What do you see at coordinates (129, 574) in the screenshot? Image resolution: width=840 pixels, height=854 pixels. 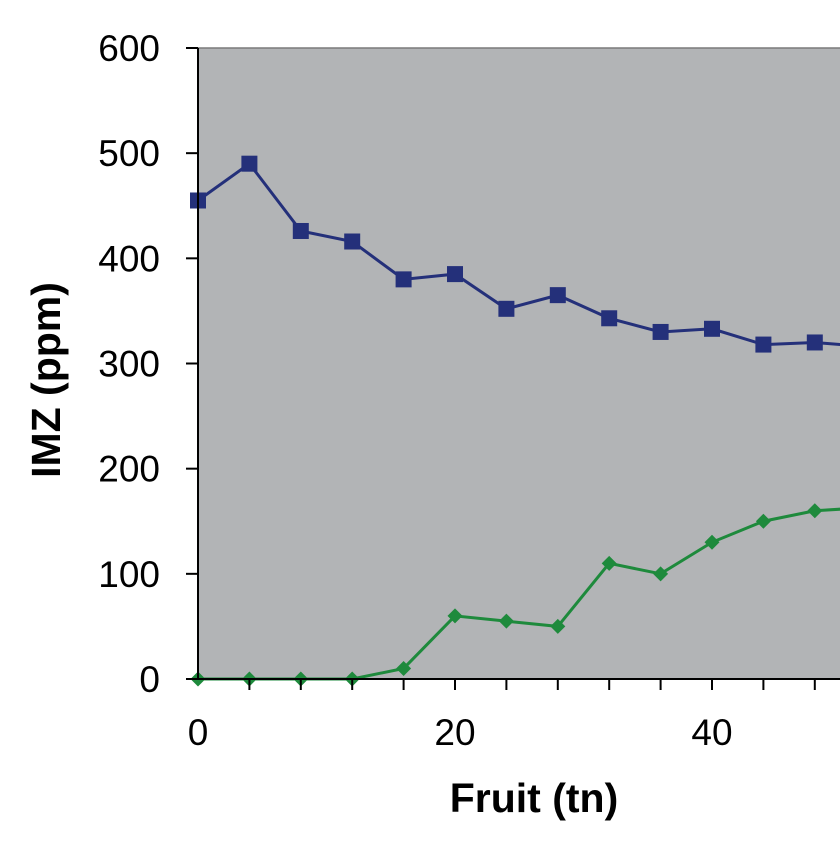 I see `y-tick-label: 100` at bounding box center [129, 574].